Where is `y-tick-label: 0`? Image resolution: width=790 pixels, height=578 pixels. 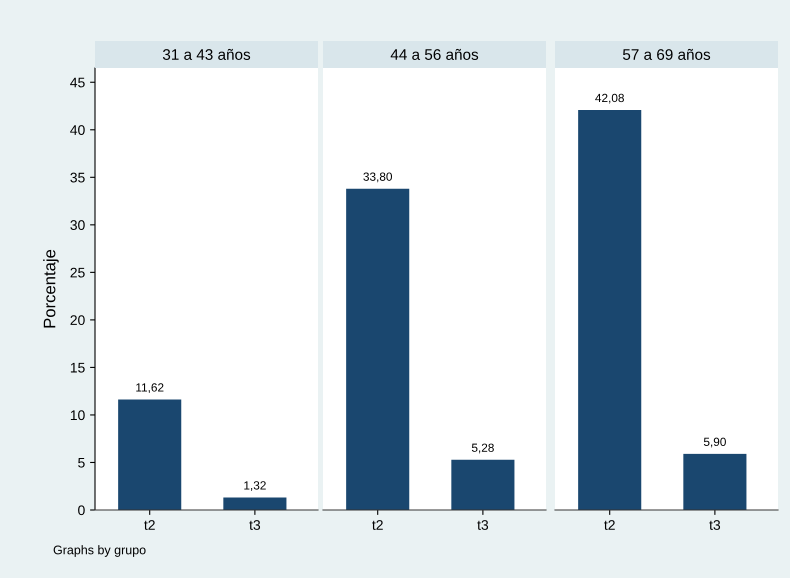 y-tick-label: 0 is located at coordinates (81, 510).